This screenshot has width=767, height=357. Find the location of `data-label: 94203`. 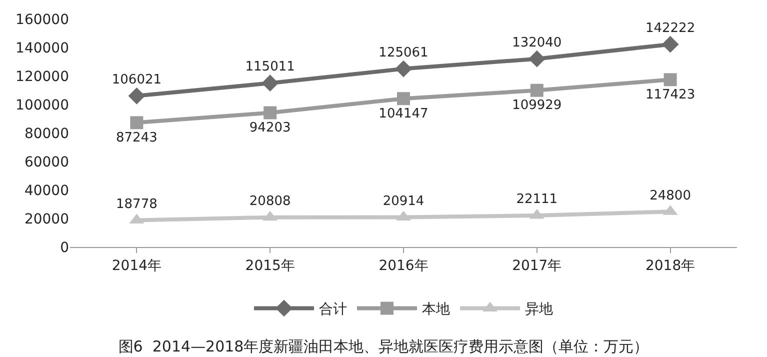

data-label: 94203 is located at coordinates (270, 128).